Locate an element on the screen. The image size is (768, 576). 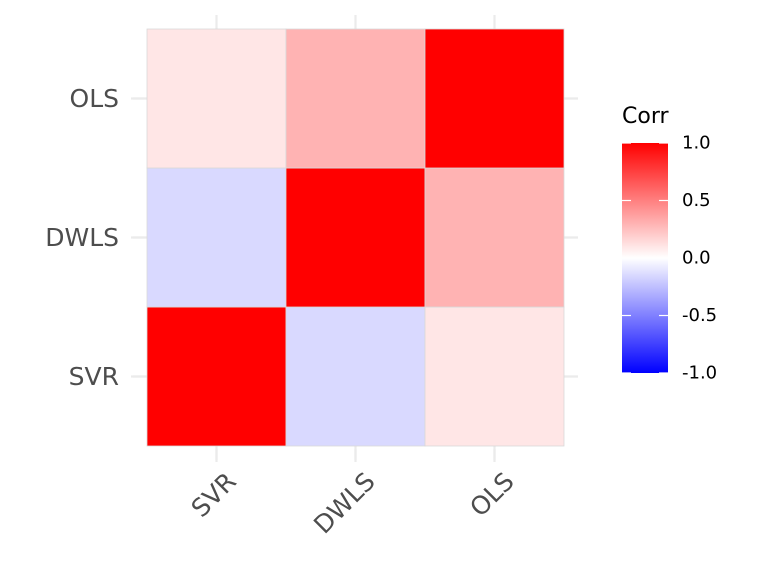
x-axis-labels: SVR DWLS OLS is located at coordinates (353, 503).